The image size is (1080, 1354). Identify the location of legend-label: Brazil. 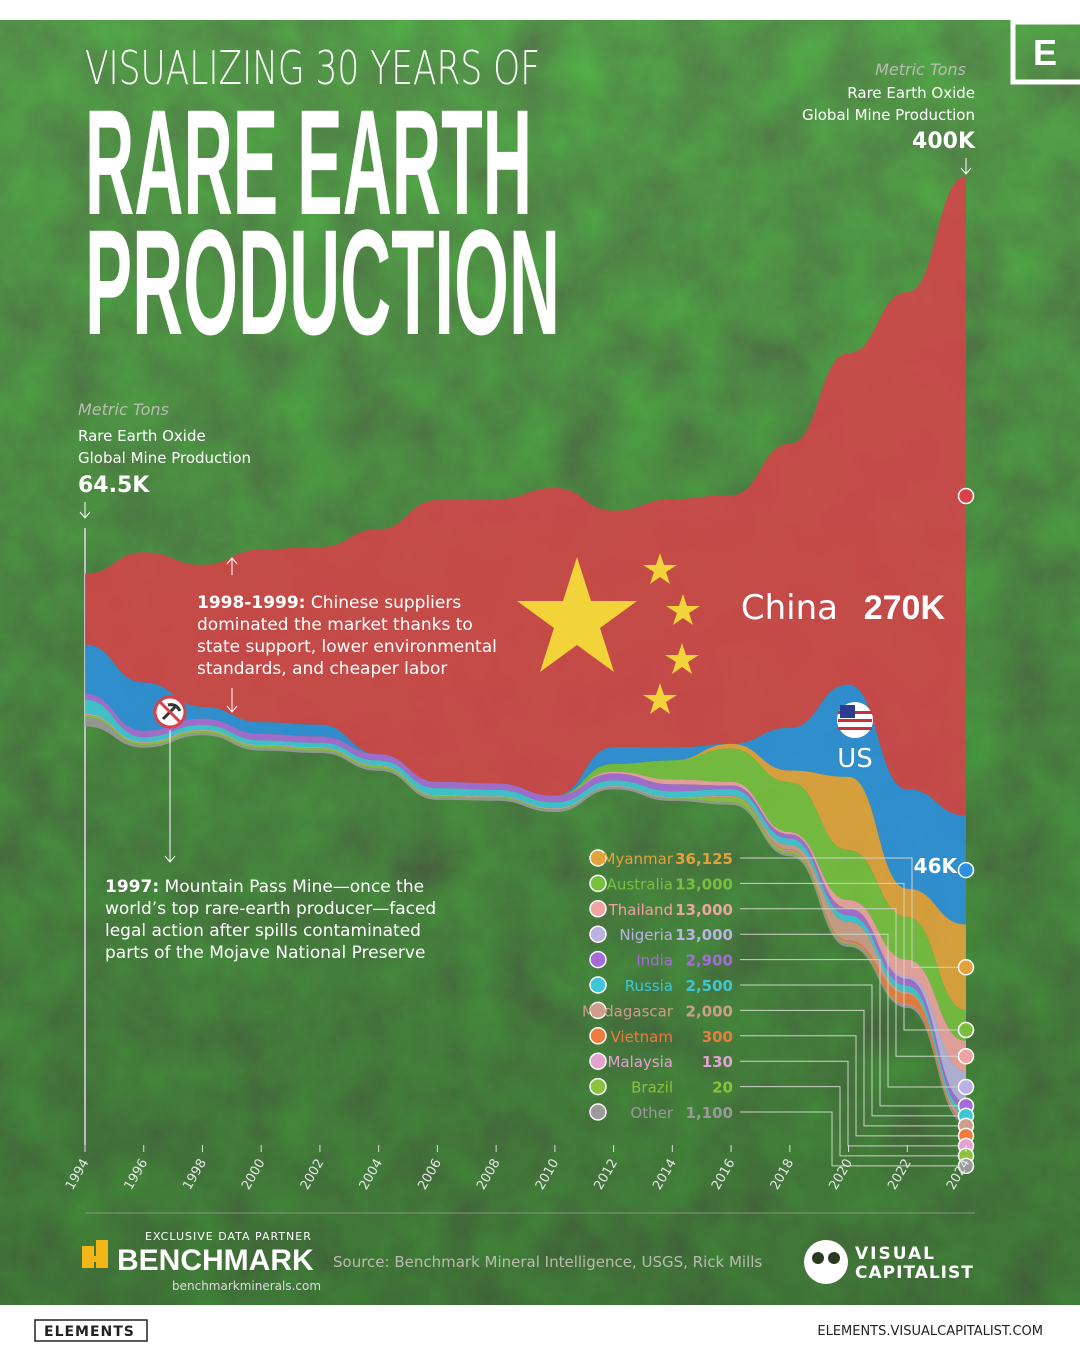
(652, 1088).